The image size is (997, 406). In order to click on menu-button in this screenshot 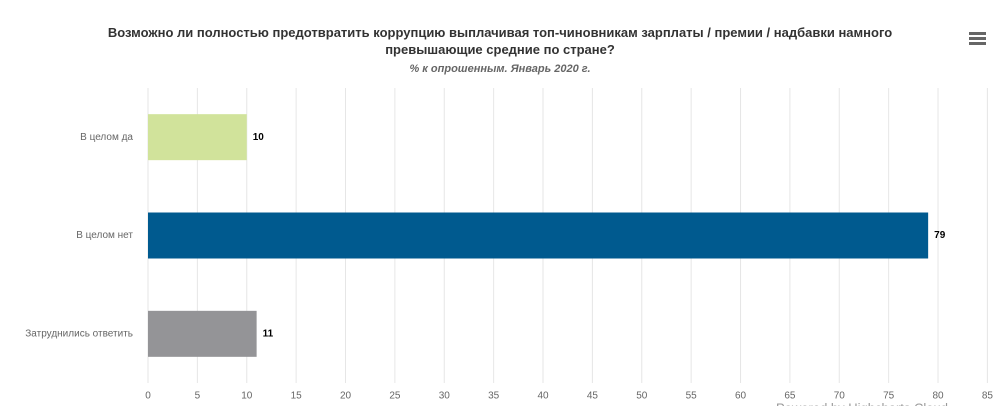, I will do `click(977, 38)`.